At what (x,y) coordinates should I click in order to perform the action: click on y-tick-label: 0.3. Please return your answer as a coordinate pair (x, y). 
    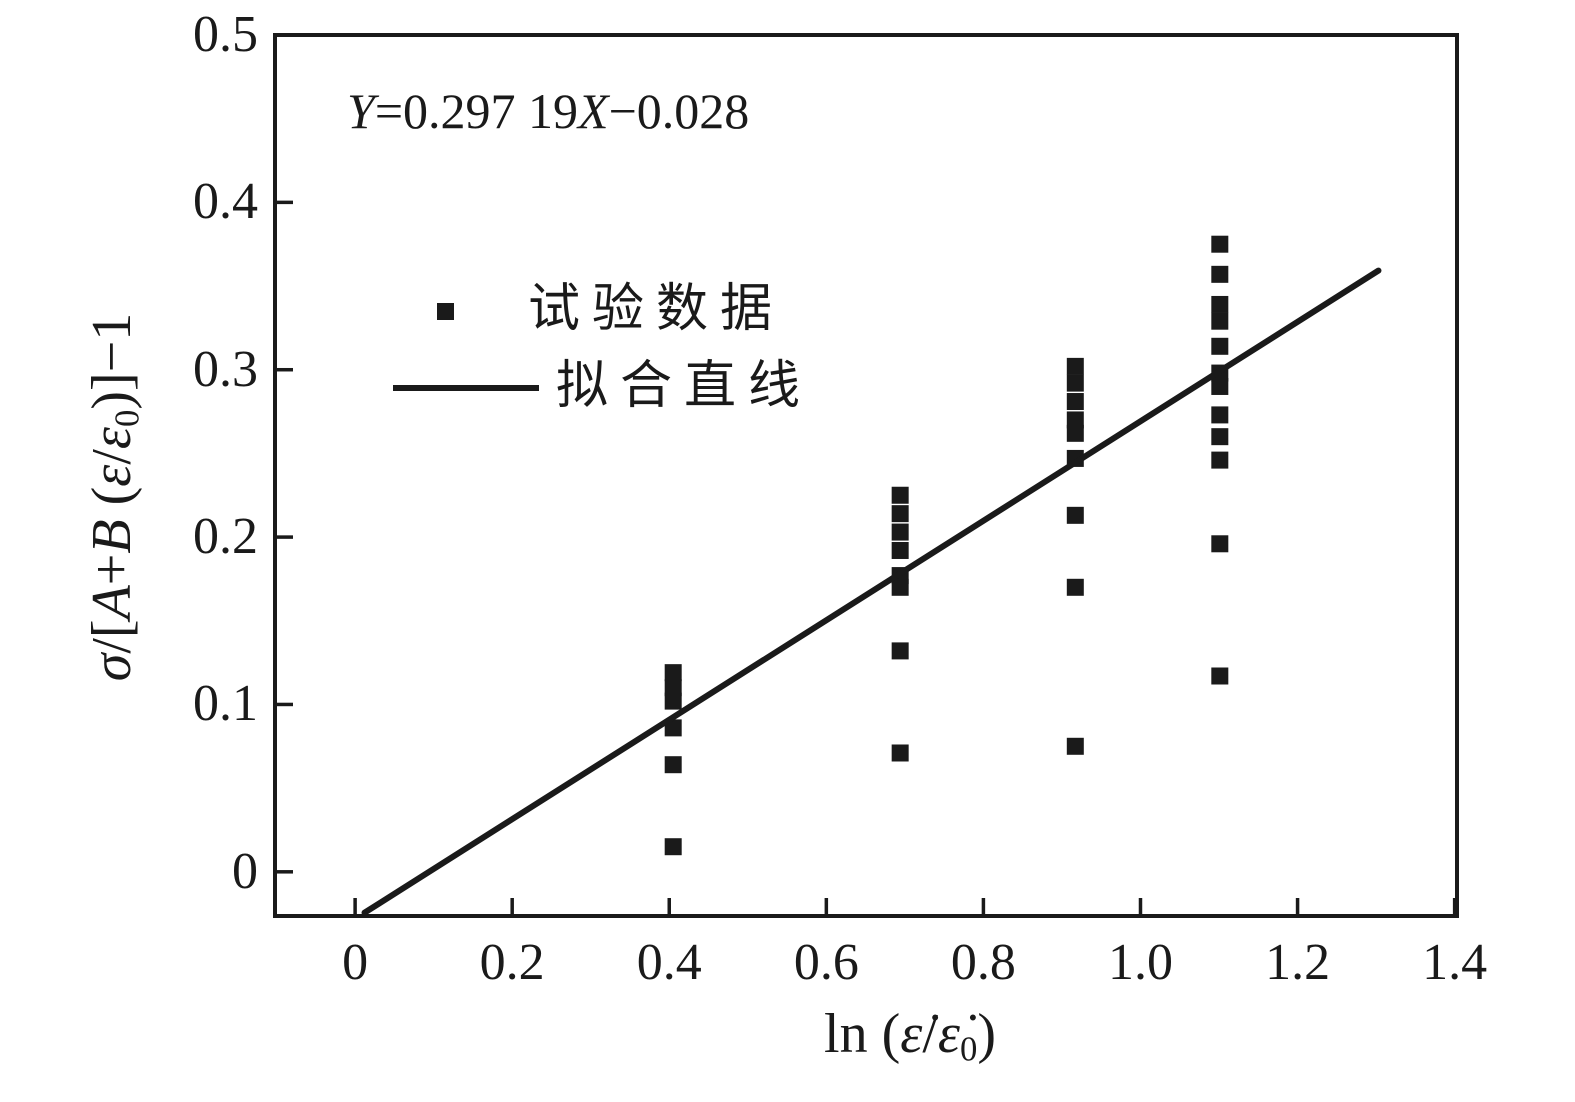
    Looking at the image, I should click on (225, 369).